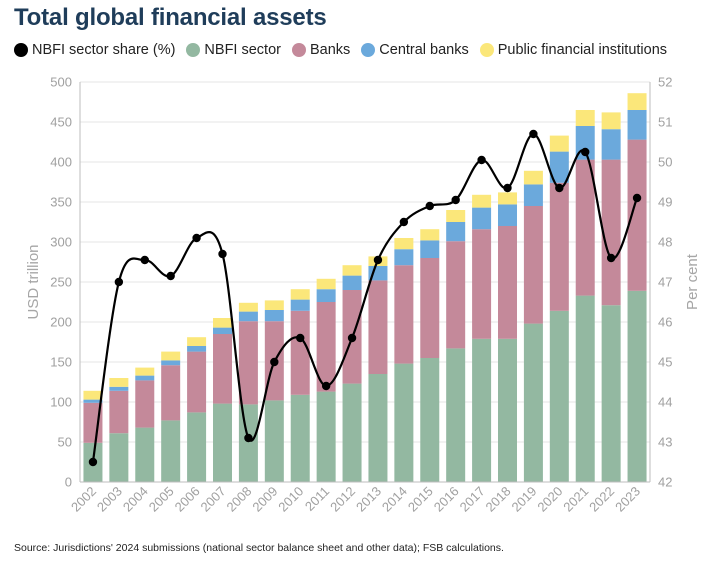  What do you see at coordinates (61, 242) in the screenshot?
I see `y-tick-label: 300` at bounding box center [61, 242].